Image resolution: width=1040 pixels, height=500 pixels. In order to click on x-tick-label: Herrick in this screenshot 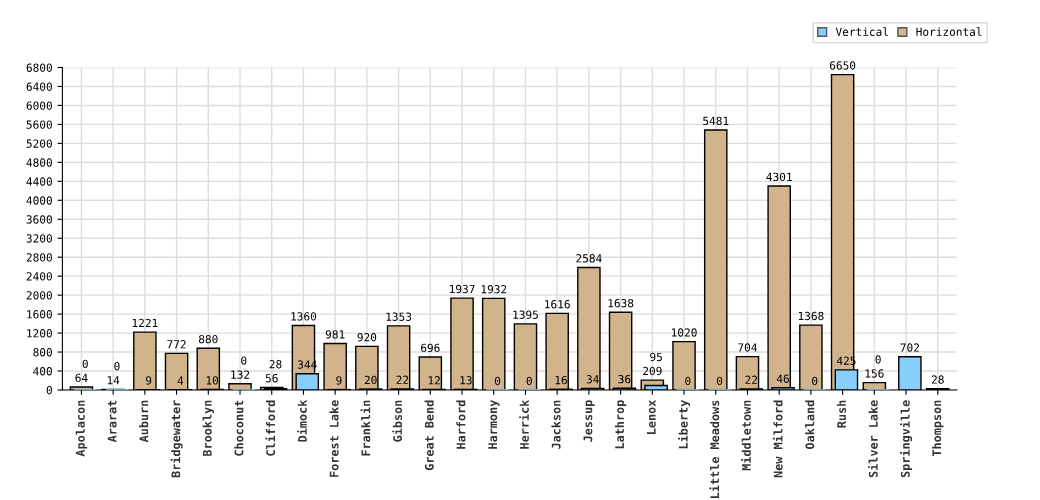, I will do `click(524, 424)`.